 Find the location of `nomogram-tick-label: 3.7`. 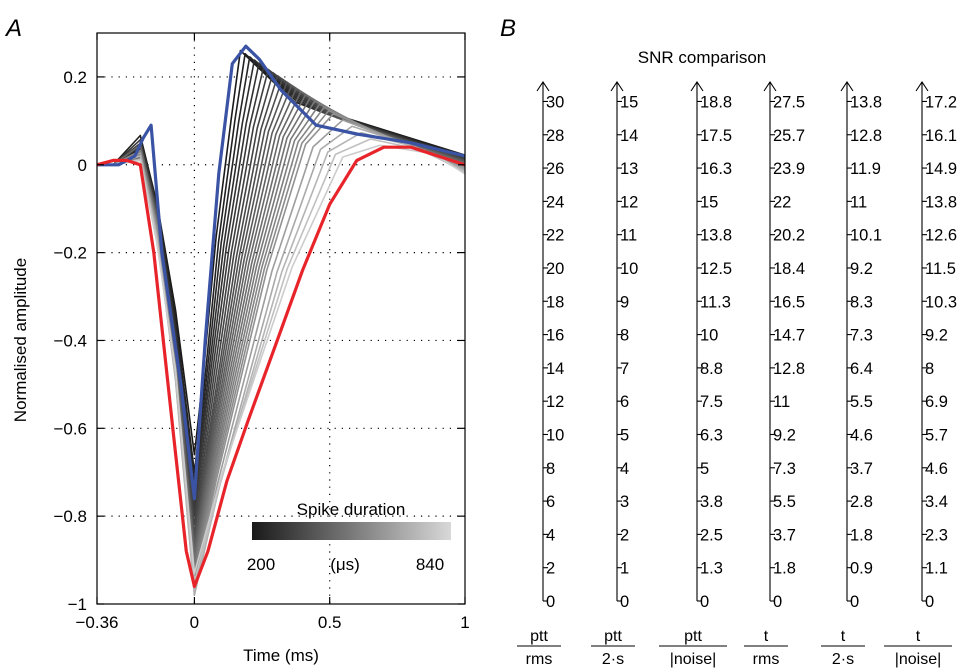

nomogram-tick-label: 3.7 is located at coordinates (861, 469).